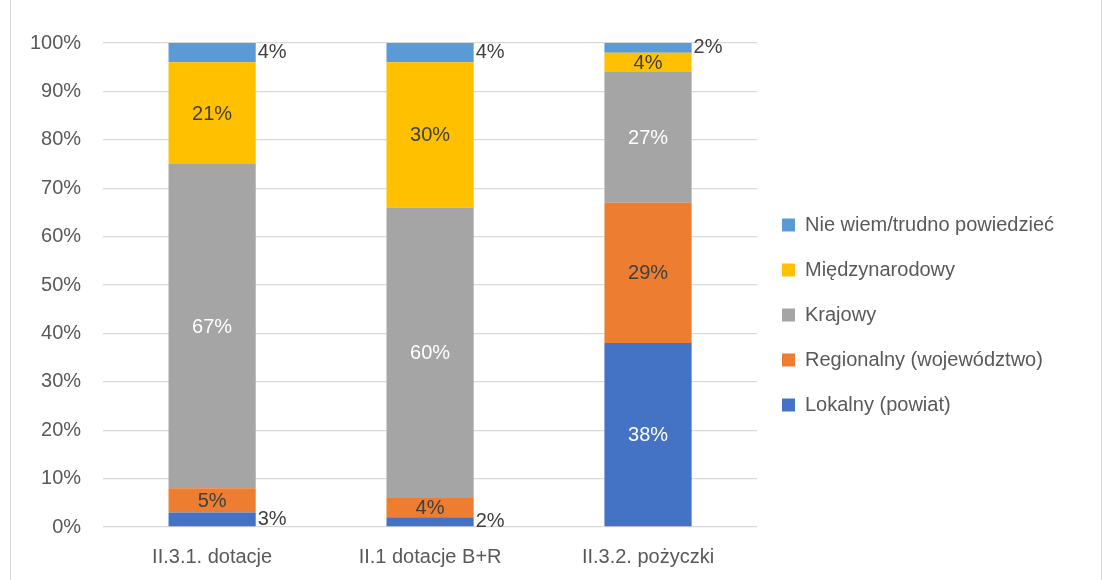  I want to click on data-label: 3%, so click(272, 517).